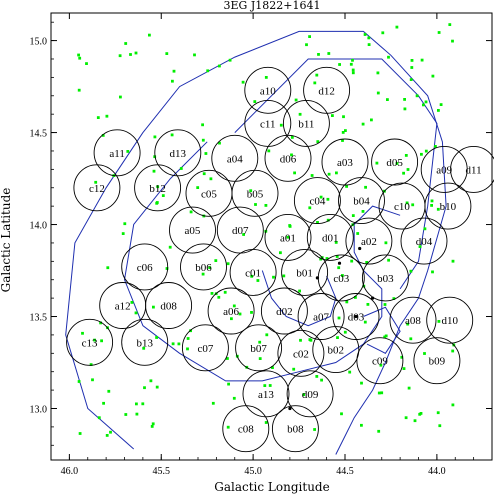 The width and height of the screenshot is (494, 497). What do you see at coordinates (157, 189) in the screenshot?
I see `field-label: b12` at bounding box center [157, 189].